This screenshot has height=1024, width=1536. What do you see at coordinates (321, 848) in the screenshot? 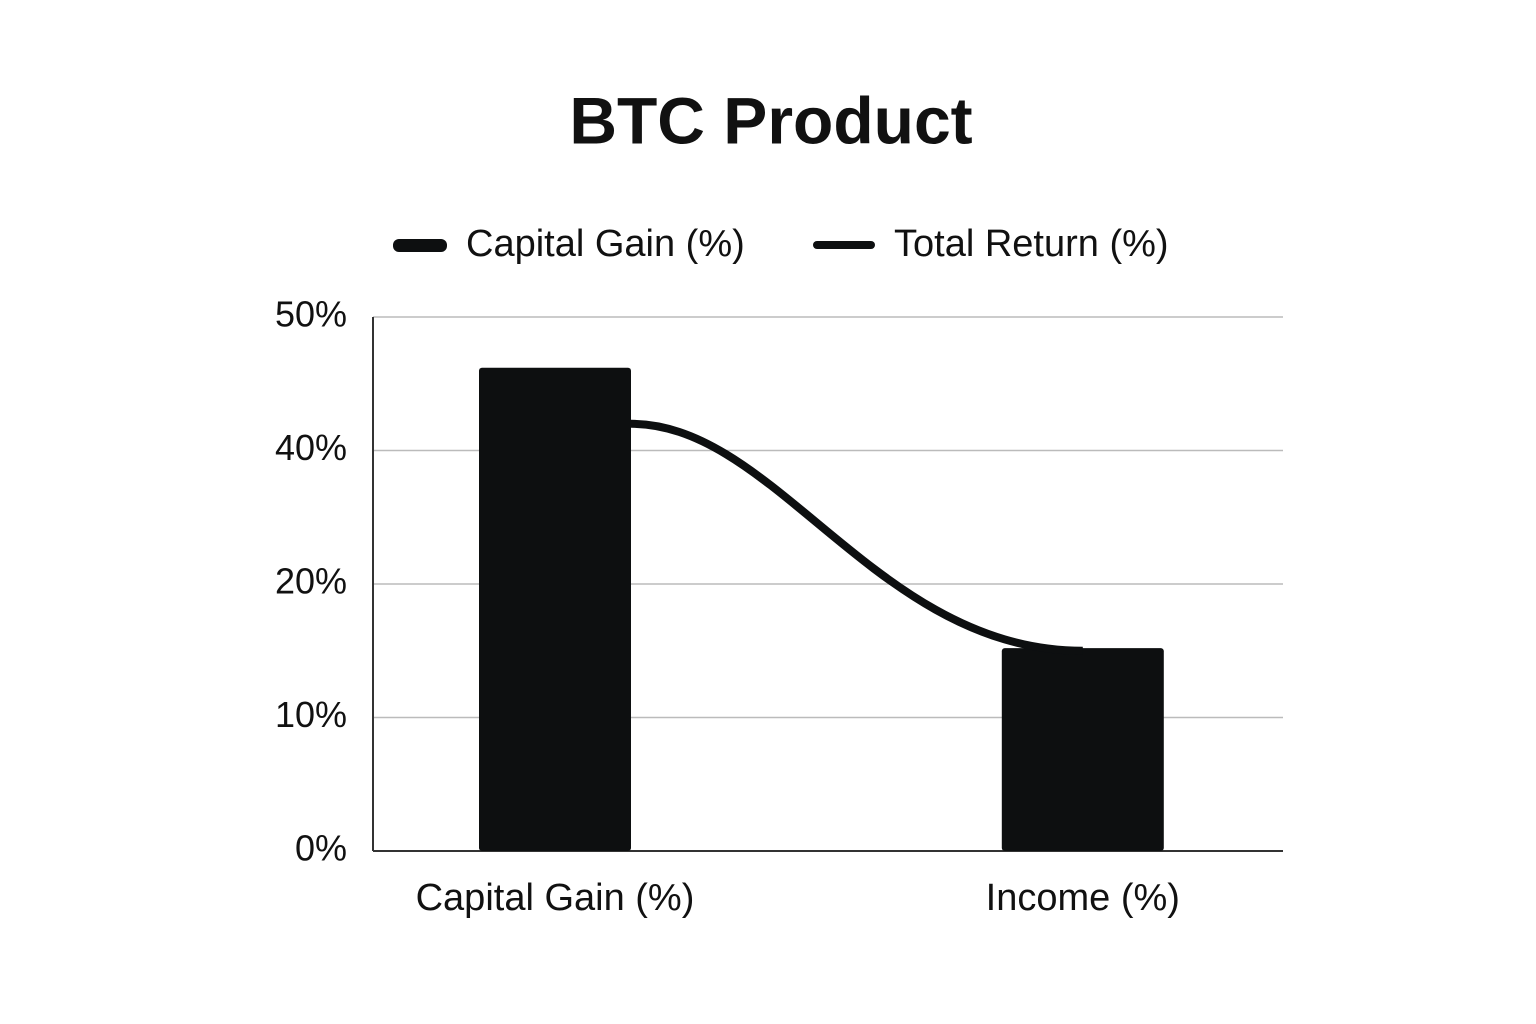
I see `y-tick-label: 0%` at bounding box center [321, 848].